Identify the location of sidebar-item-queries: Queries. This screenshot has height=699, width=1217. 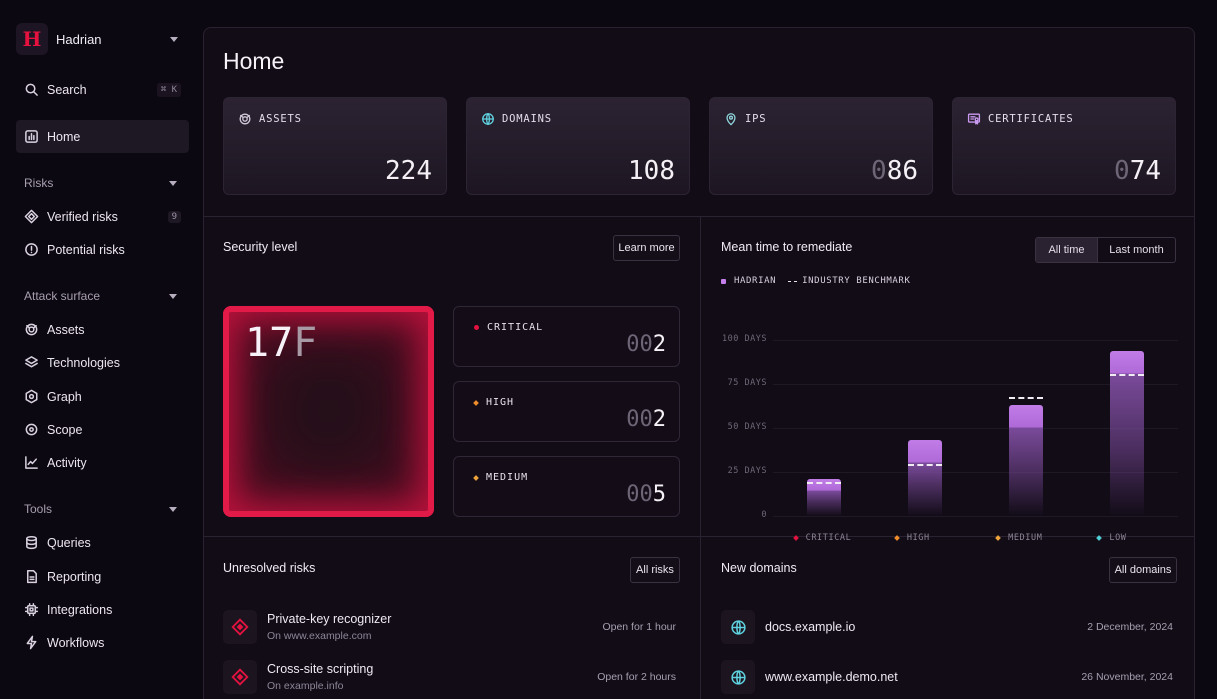
(102, 542).